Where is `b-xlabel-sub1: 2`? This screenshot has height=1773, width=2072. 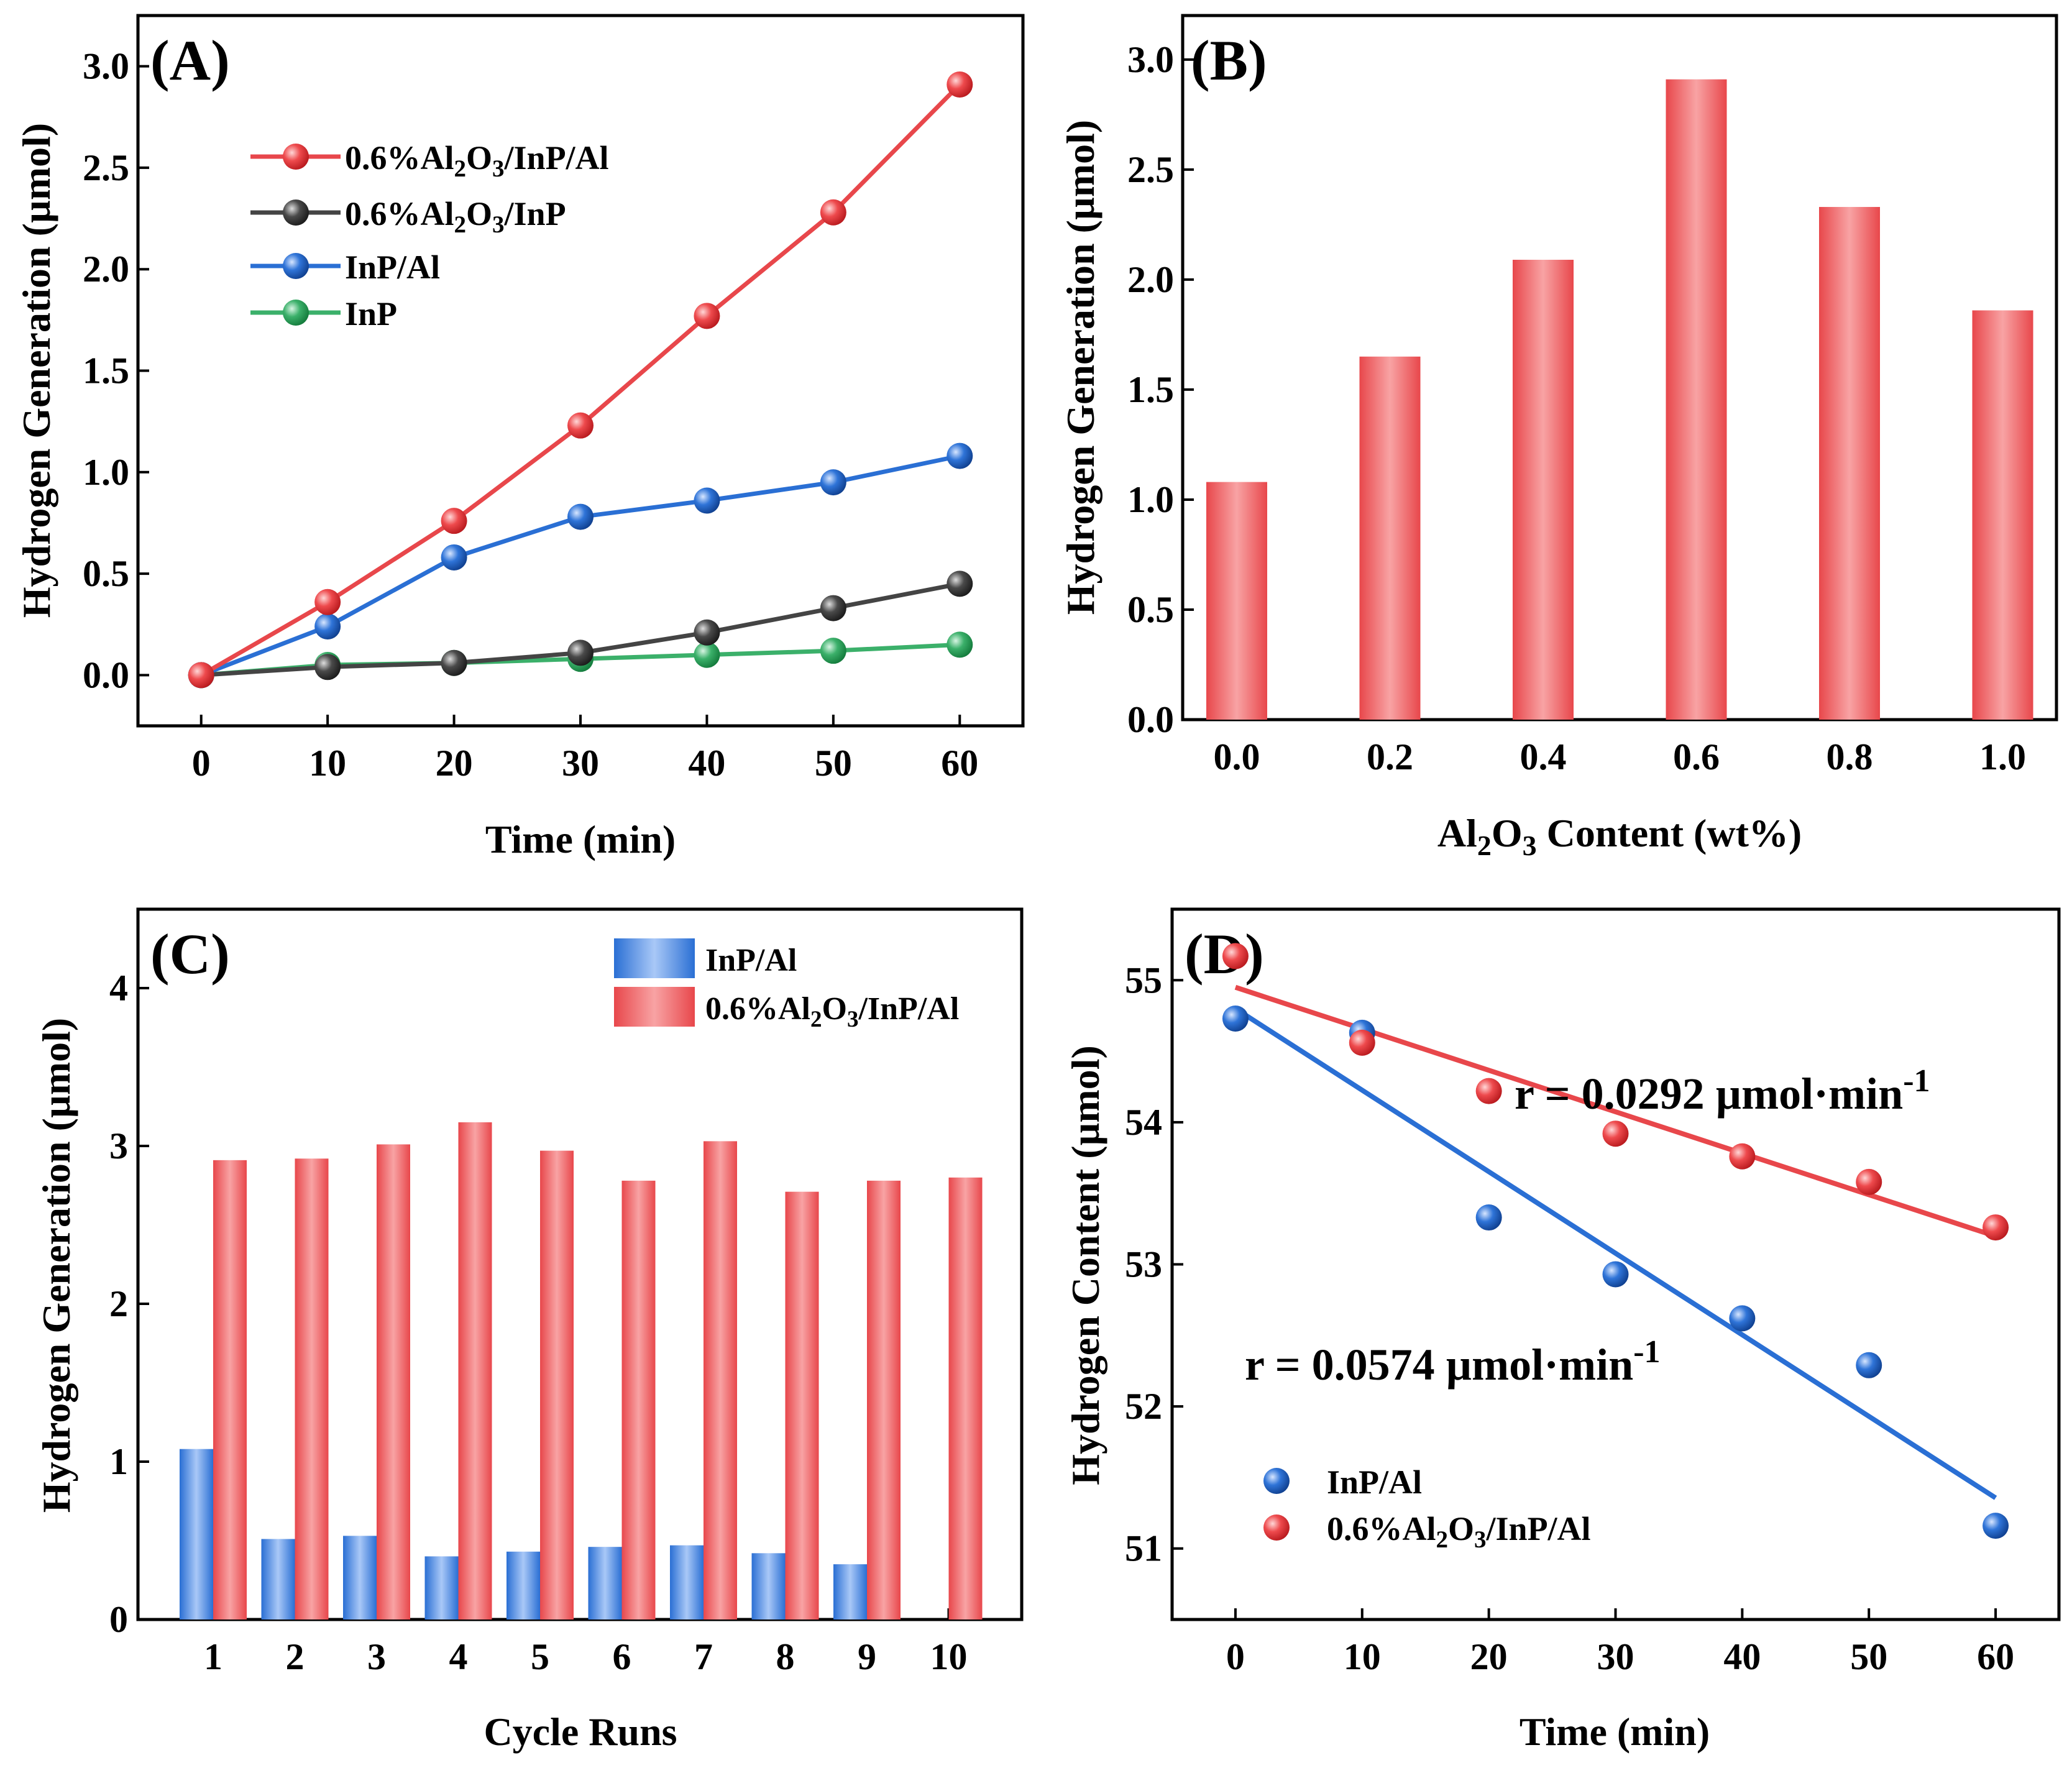 b-xlabel-sub1: 2 is located at coordinates (1484, 845).